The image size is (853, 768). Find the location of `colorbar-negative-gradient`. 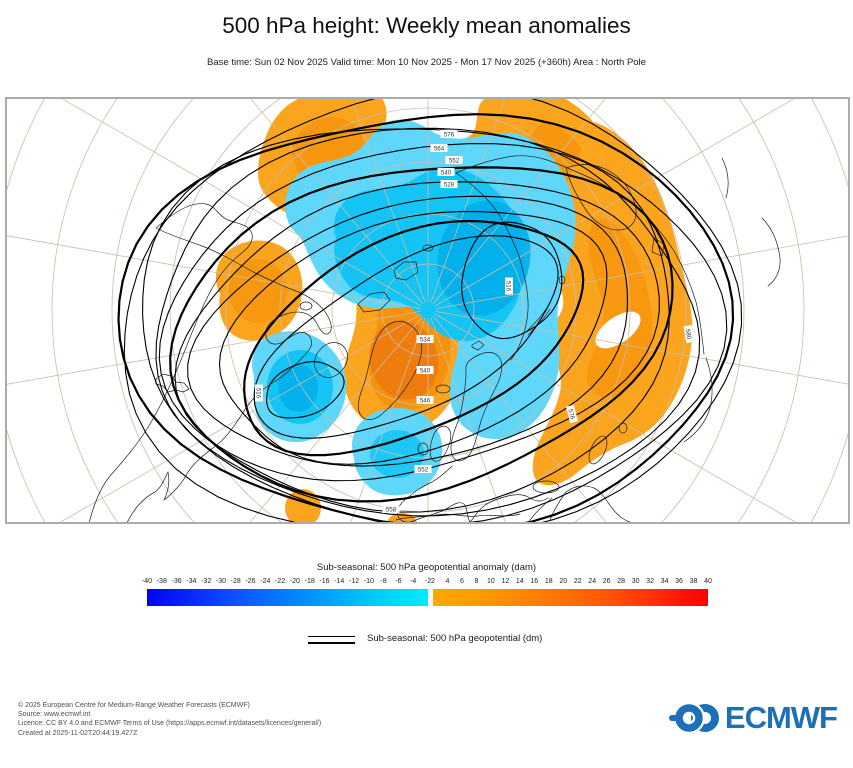

colorbar-negative-gradient is located at coordinates (287, 597).